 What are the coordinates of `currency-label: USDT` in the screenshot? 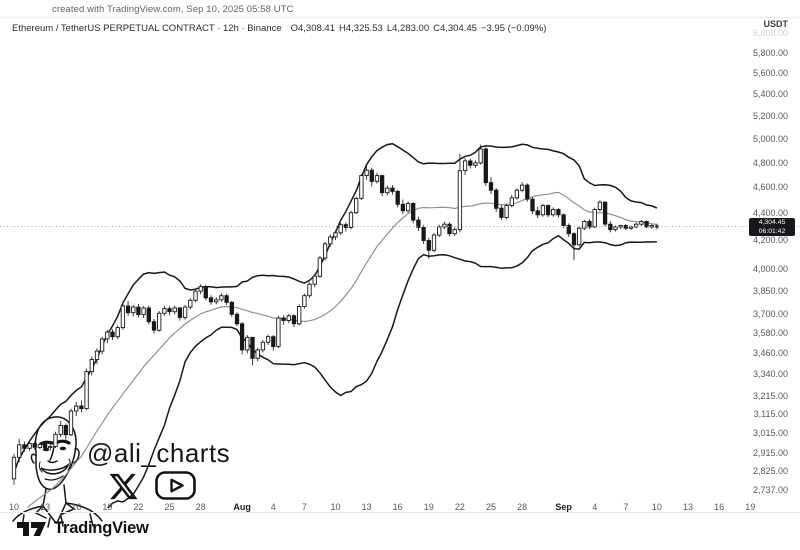 It's located at (776, 24).